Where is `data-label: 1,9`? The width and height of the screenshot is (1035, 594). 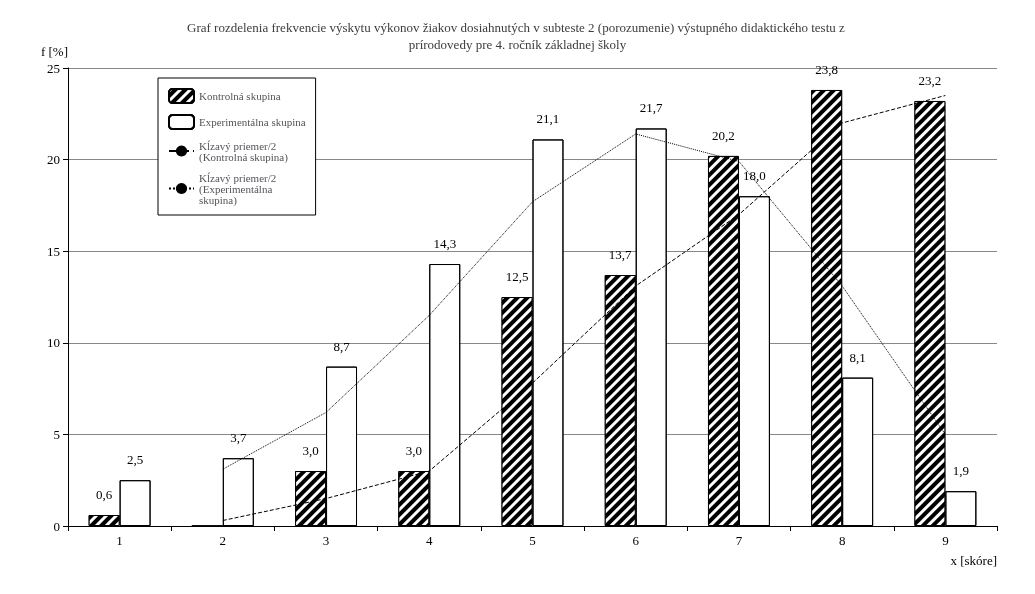 data-label: 1,9 is located at coordinates (960, 471).